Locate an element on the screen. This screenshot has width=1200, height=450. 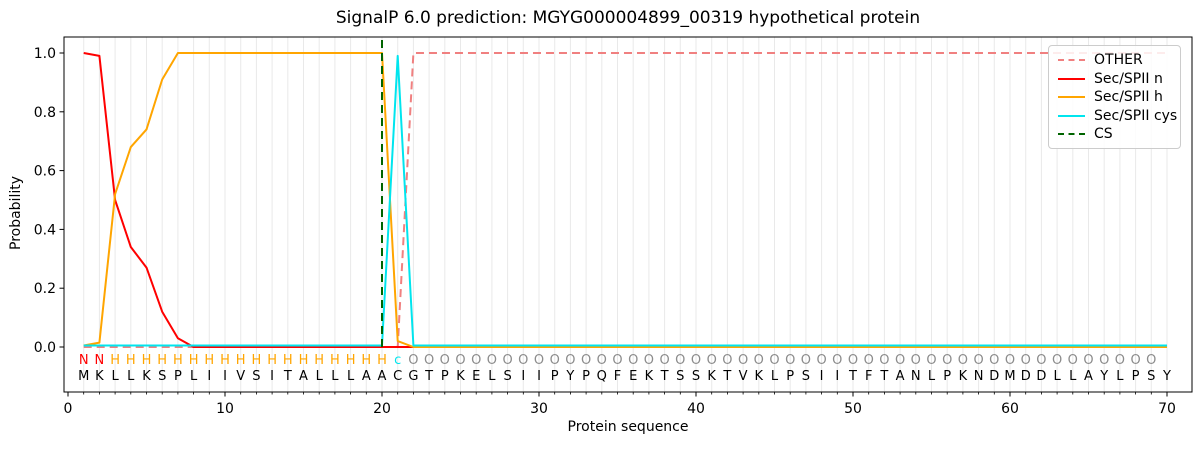
svg-text: 0.8 is located at coordinates (45, 113).